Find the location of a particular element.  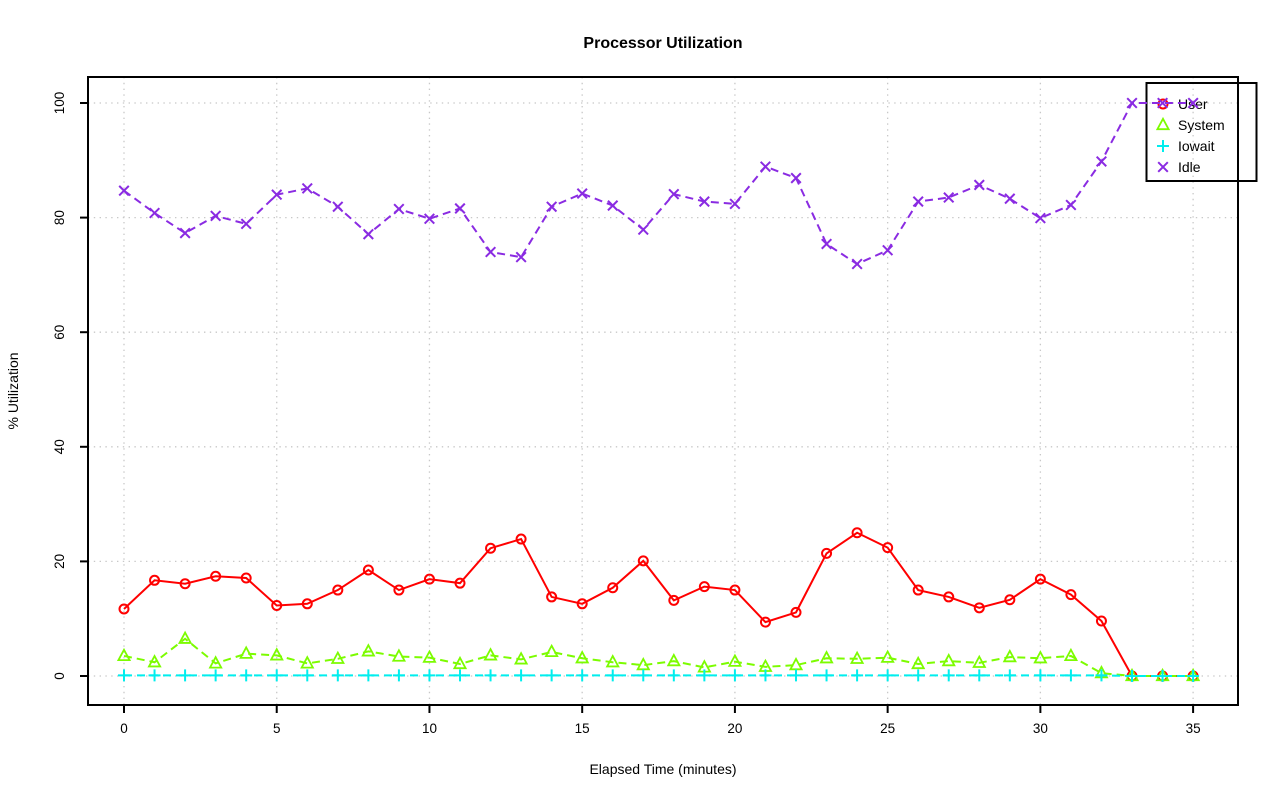

legend-x-icon is located at coordinates (1163, 167).